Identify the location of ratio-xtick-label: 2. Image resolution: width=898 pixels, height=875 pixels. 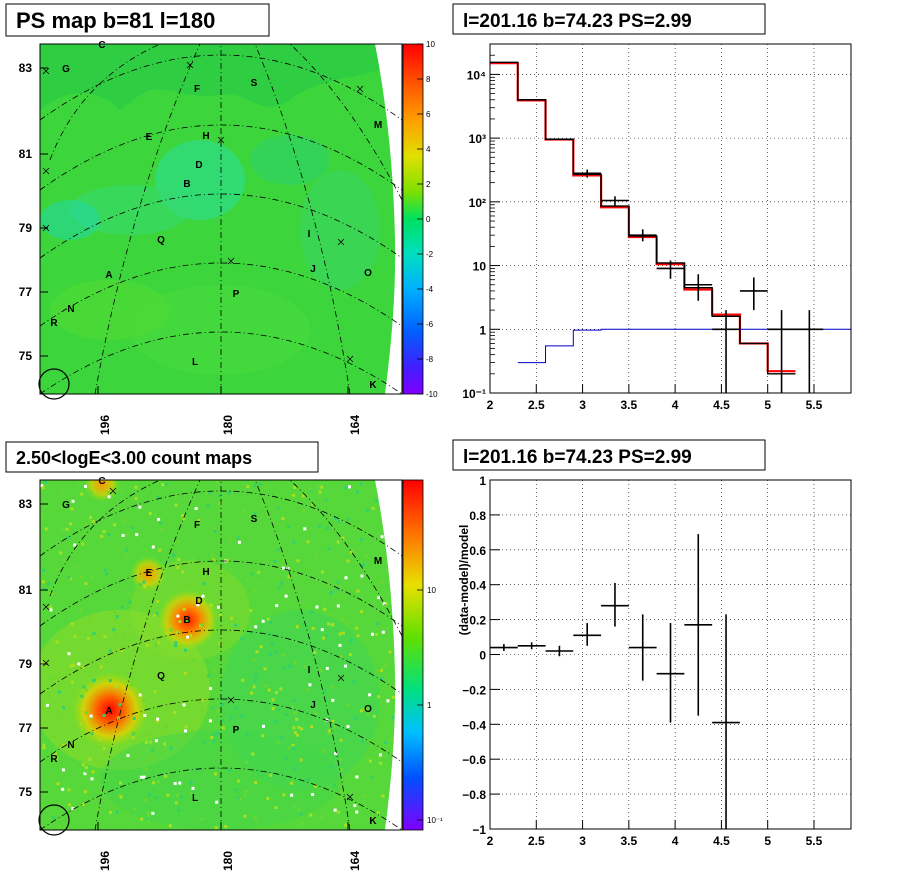
(490, 841).